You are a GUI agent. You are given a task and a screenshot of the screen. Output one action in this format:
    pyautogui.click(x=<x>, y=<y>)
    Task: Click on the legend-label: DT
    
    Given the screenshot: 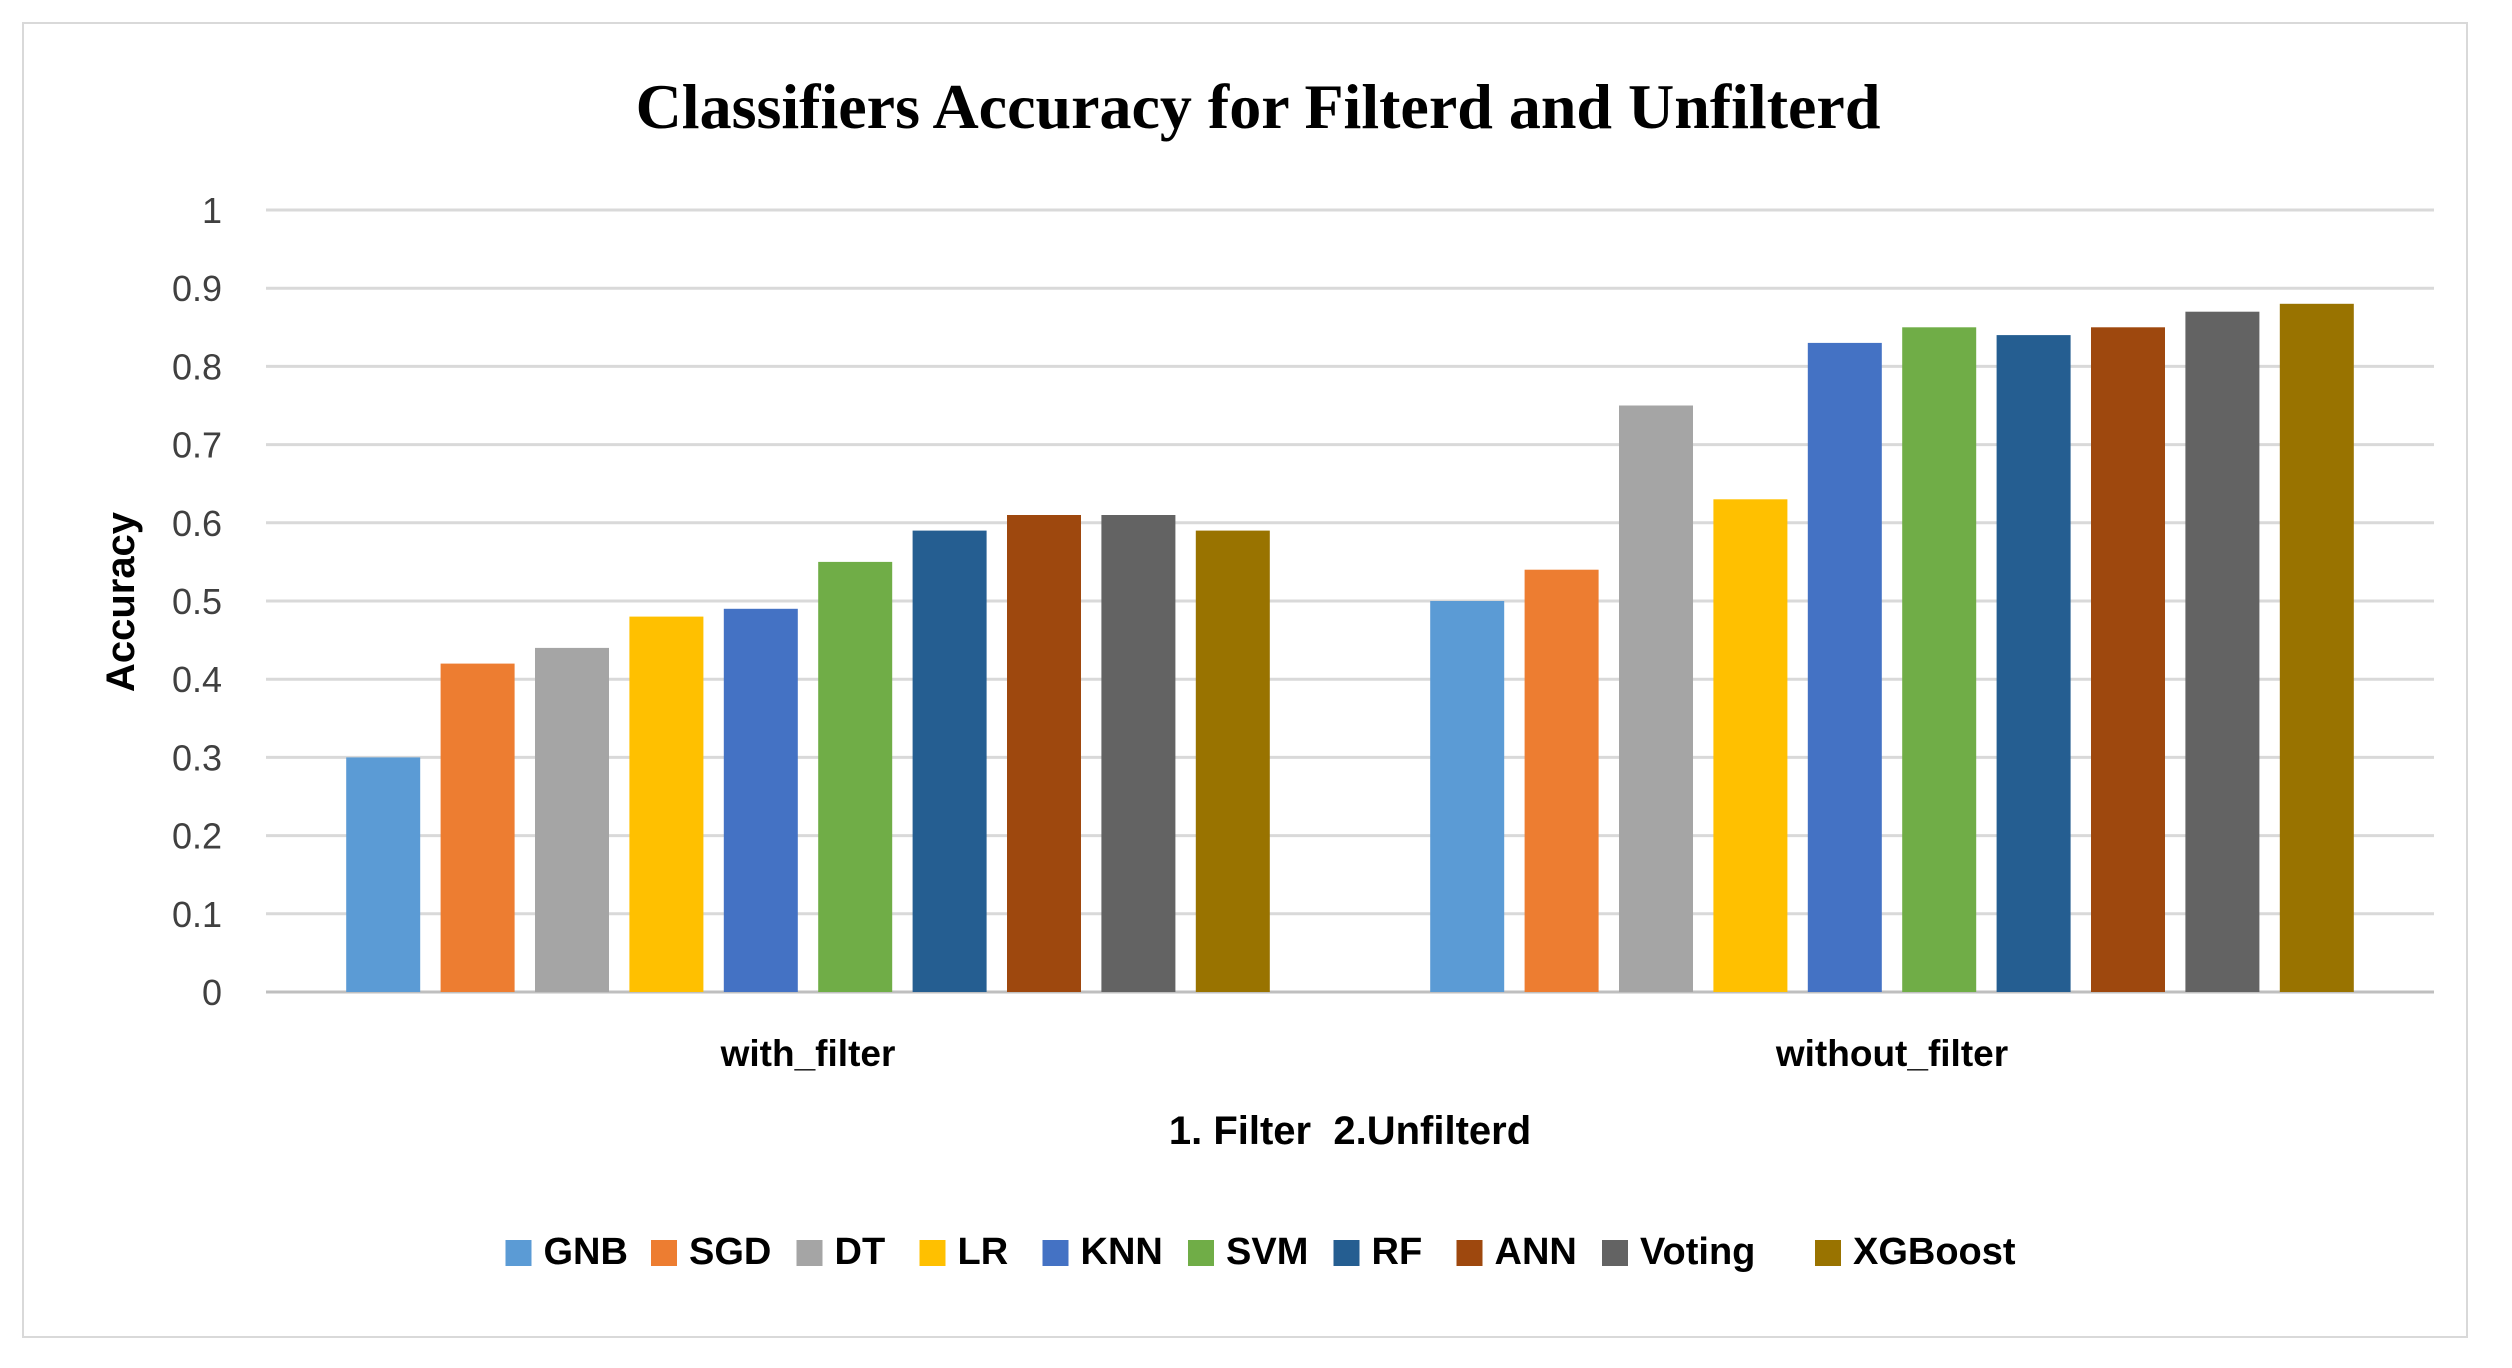 What is the action you would take?
    pyautogui.click(x=860, y=1252)
    